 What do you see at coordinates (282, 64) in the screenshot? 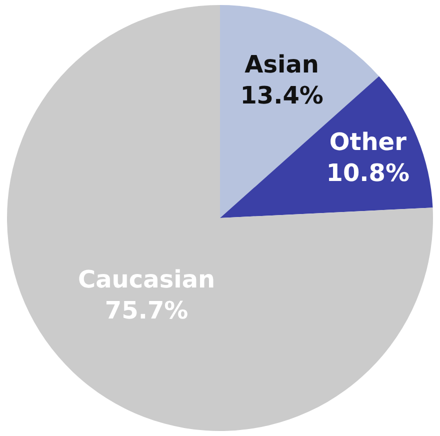
I see `slice-label: Asian` at bounding box center [282, 64].